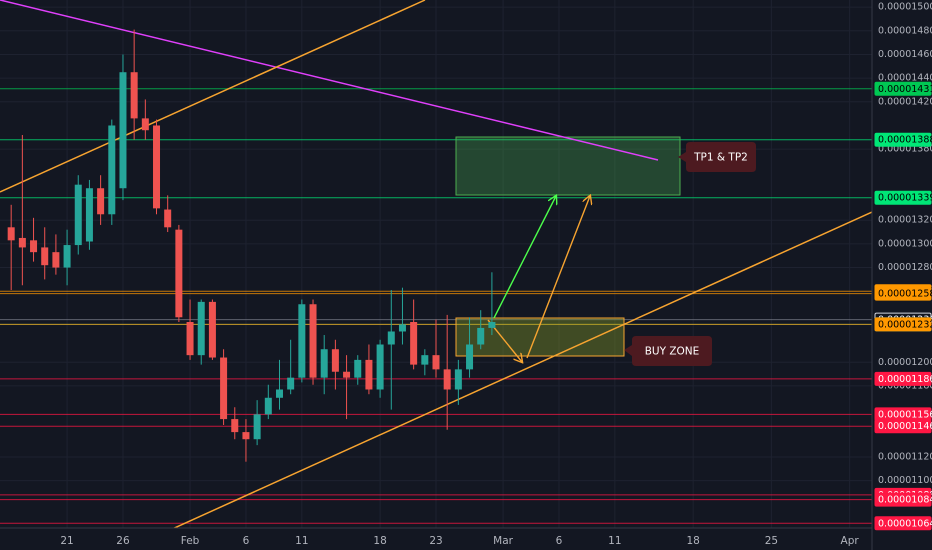 Image resolution: width=932 pixels, height=550 pixels. I want to click on x-tick-label: 25, so click(771, 541).